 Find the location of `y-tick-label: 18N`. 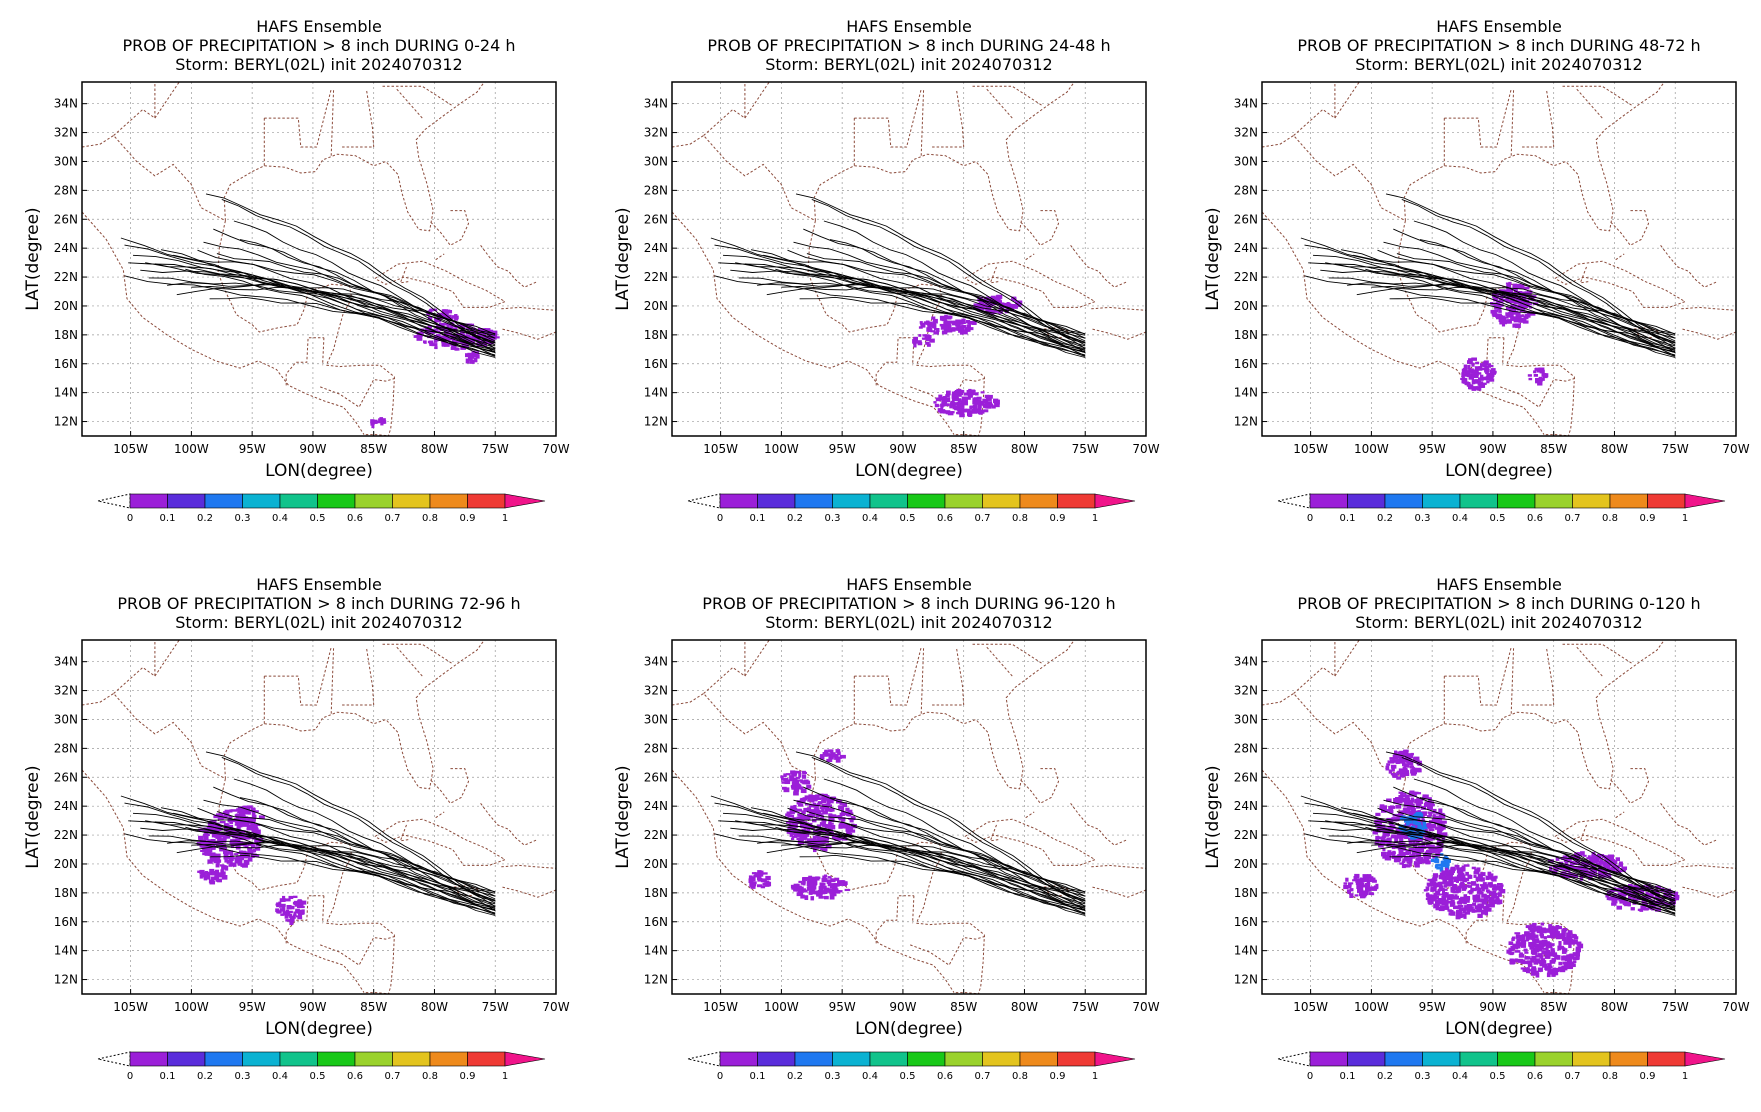

y-tick-label: 18N is located at coordinates (66, 335).